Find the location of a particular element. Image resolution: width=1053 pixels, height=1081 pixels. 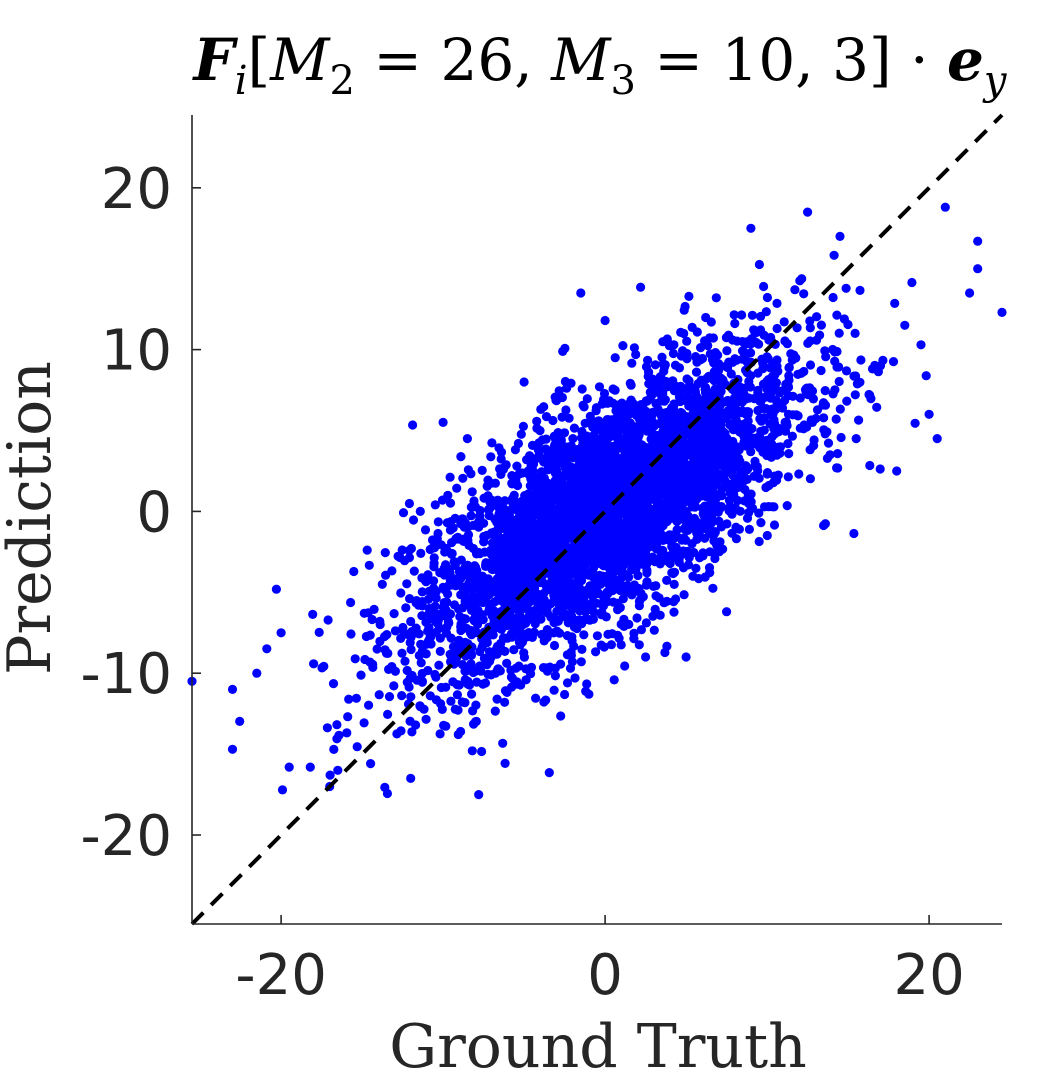

chart-title: Fi[M2 = 26, M3 = 10, 3] · ey is located at coordinates (600, 65).